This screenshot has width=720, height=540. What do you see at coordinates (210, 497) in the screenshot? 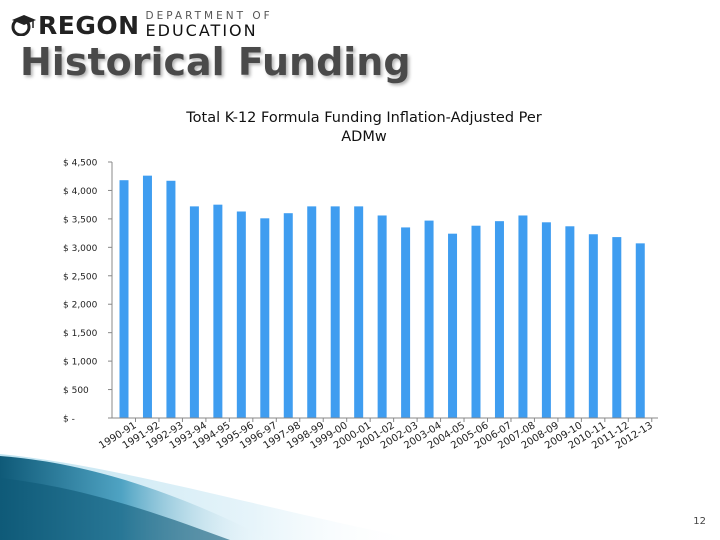
I see `footer-ribbon-decoration` at bounding box center [210, 497].